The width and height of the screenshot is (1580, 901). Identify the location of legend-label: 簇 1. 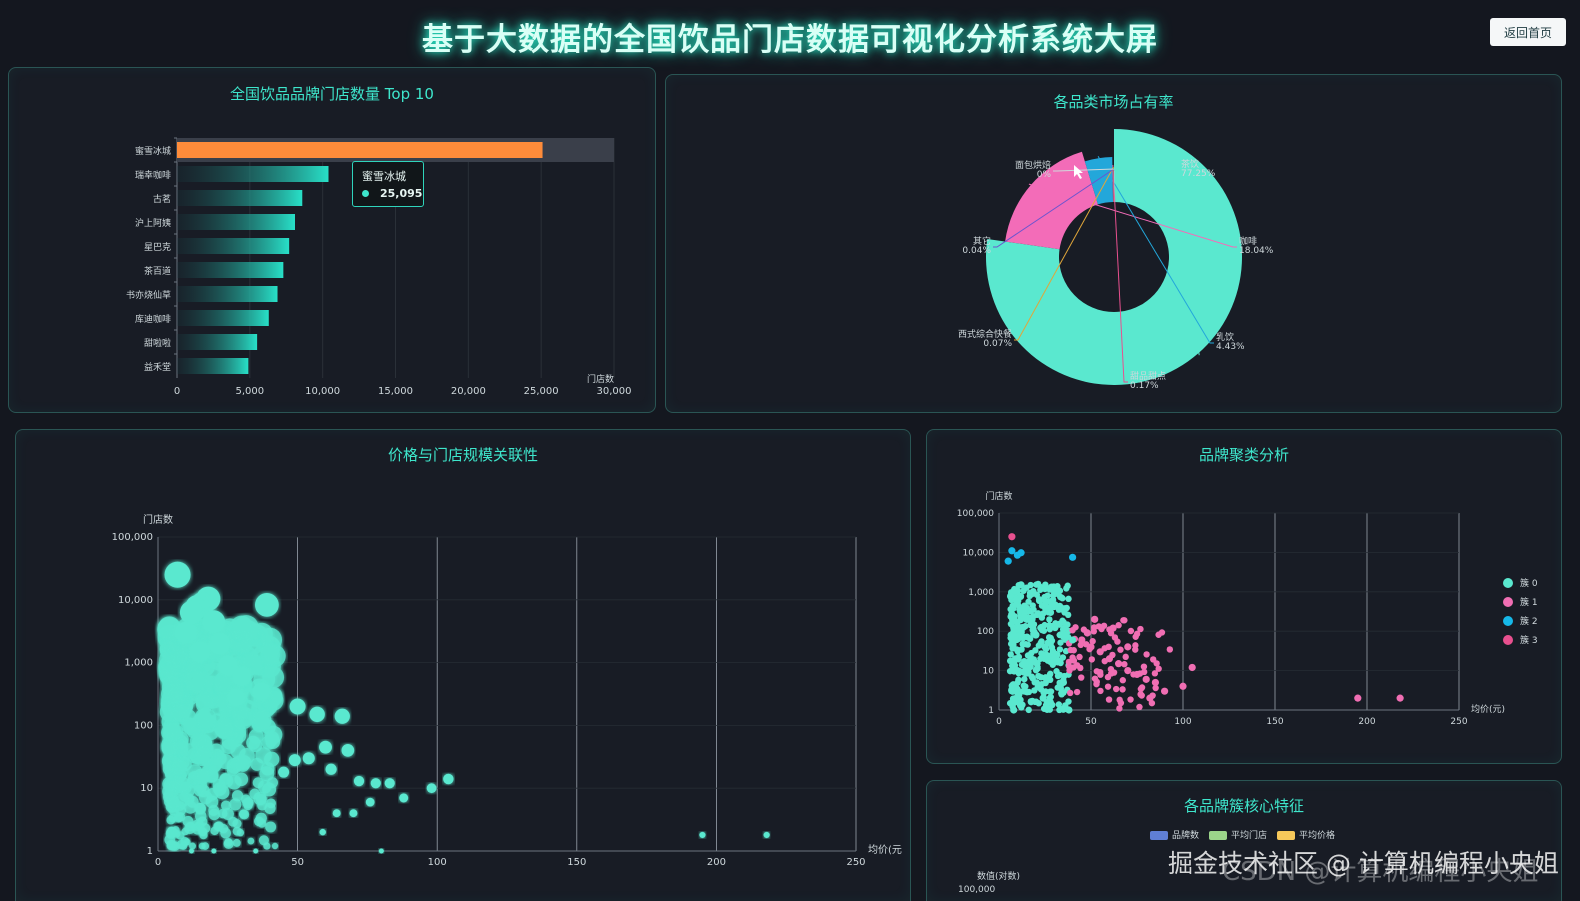
(1529, 602).